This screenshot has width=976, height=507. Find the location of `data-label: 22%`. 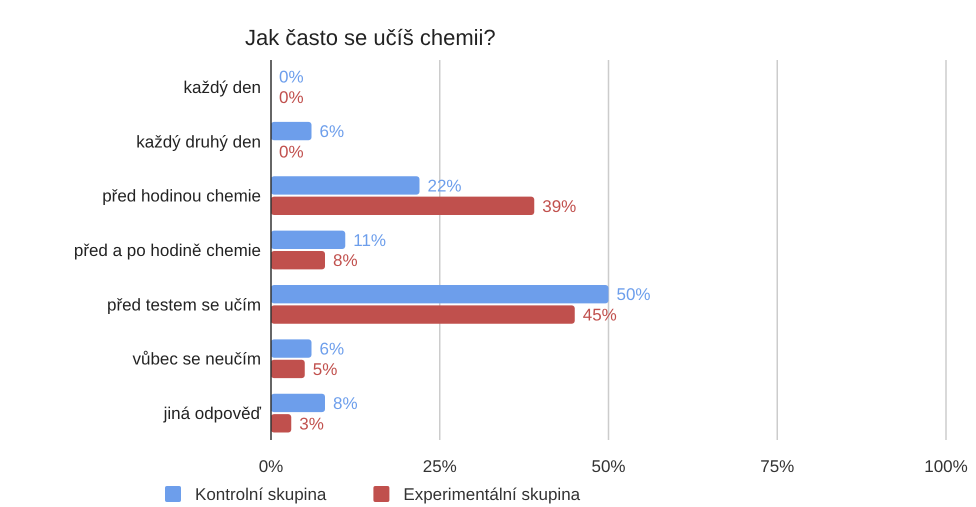

data-label: 22% is located at coordinates (445, 186).